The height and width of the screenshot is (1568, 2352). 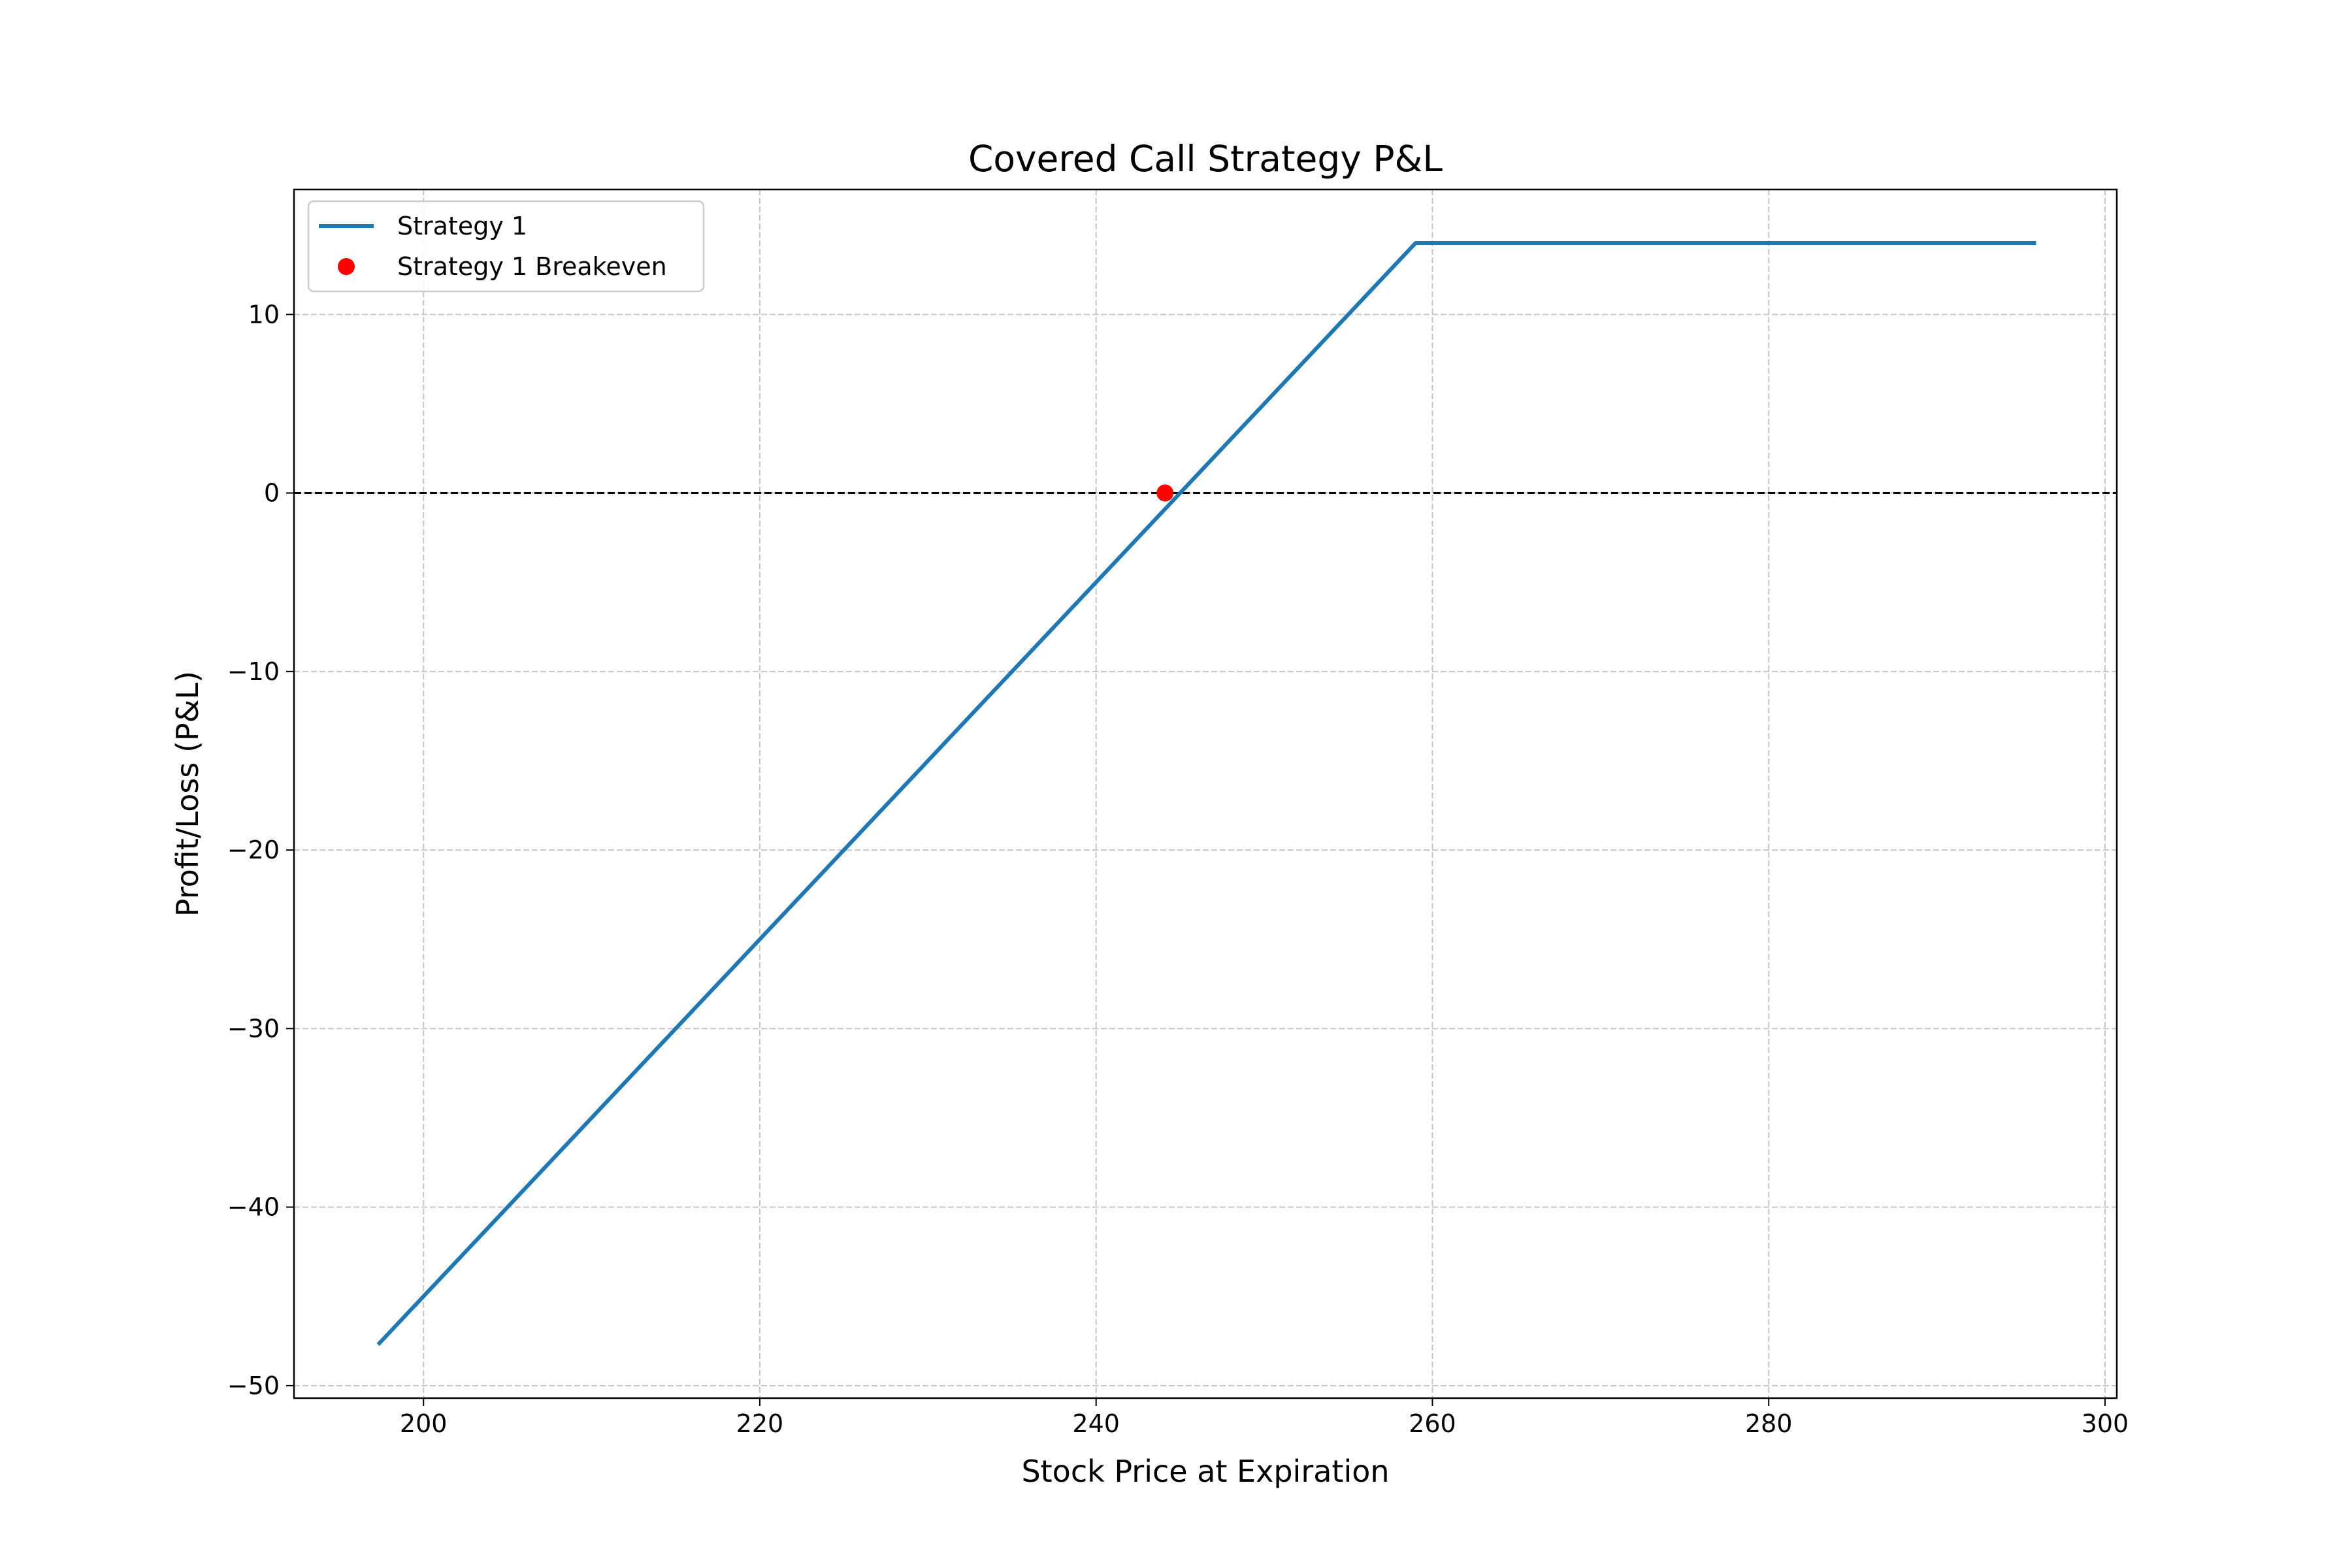 I want to click on y-tick-label: −10, so click(x=253, y=671).